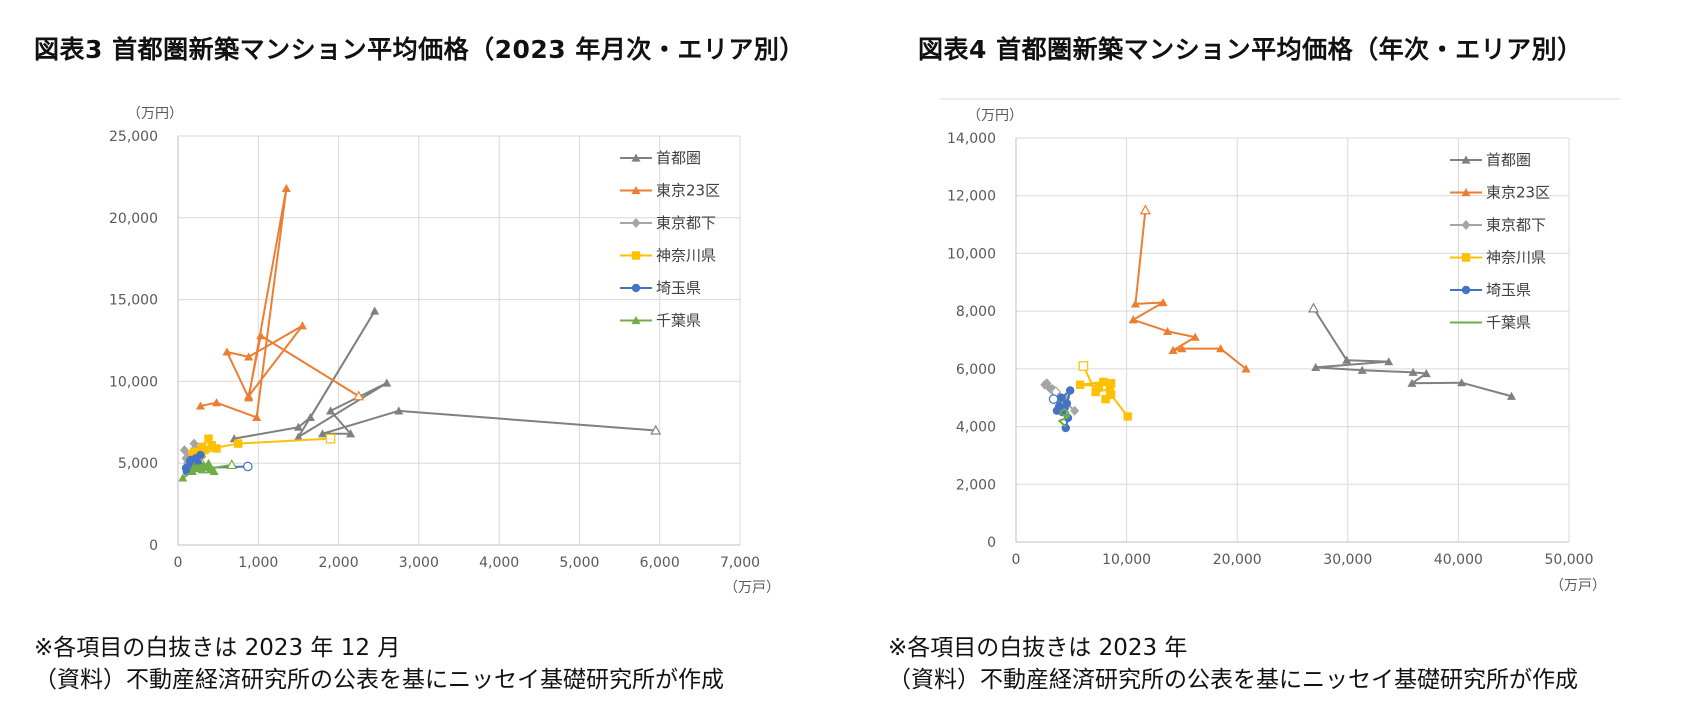 The image size is (1690, 728). What do you see at coordinates (686, 256) in the screenshot?
I see `legend-label: 神奈川県` at bounding box center [686, 256].